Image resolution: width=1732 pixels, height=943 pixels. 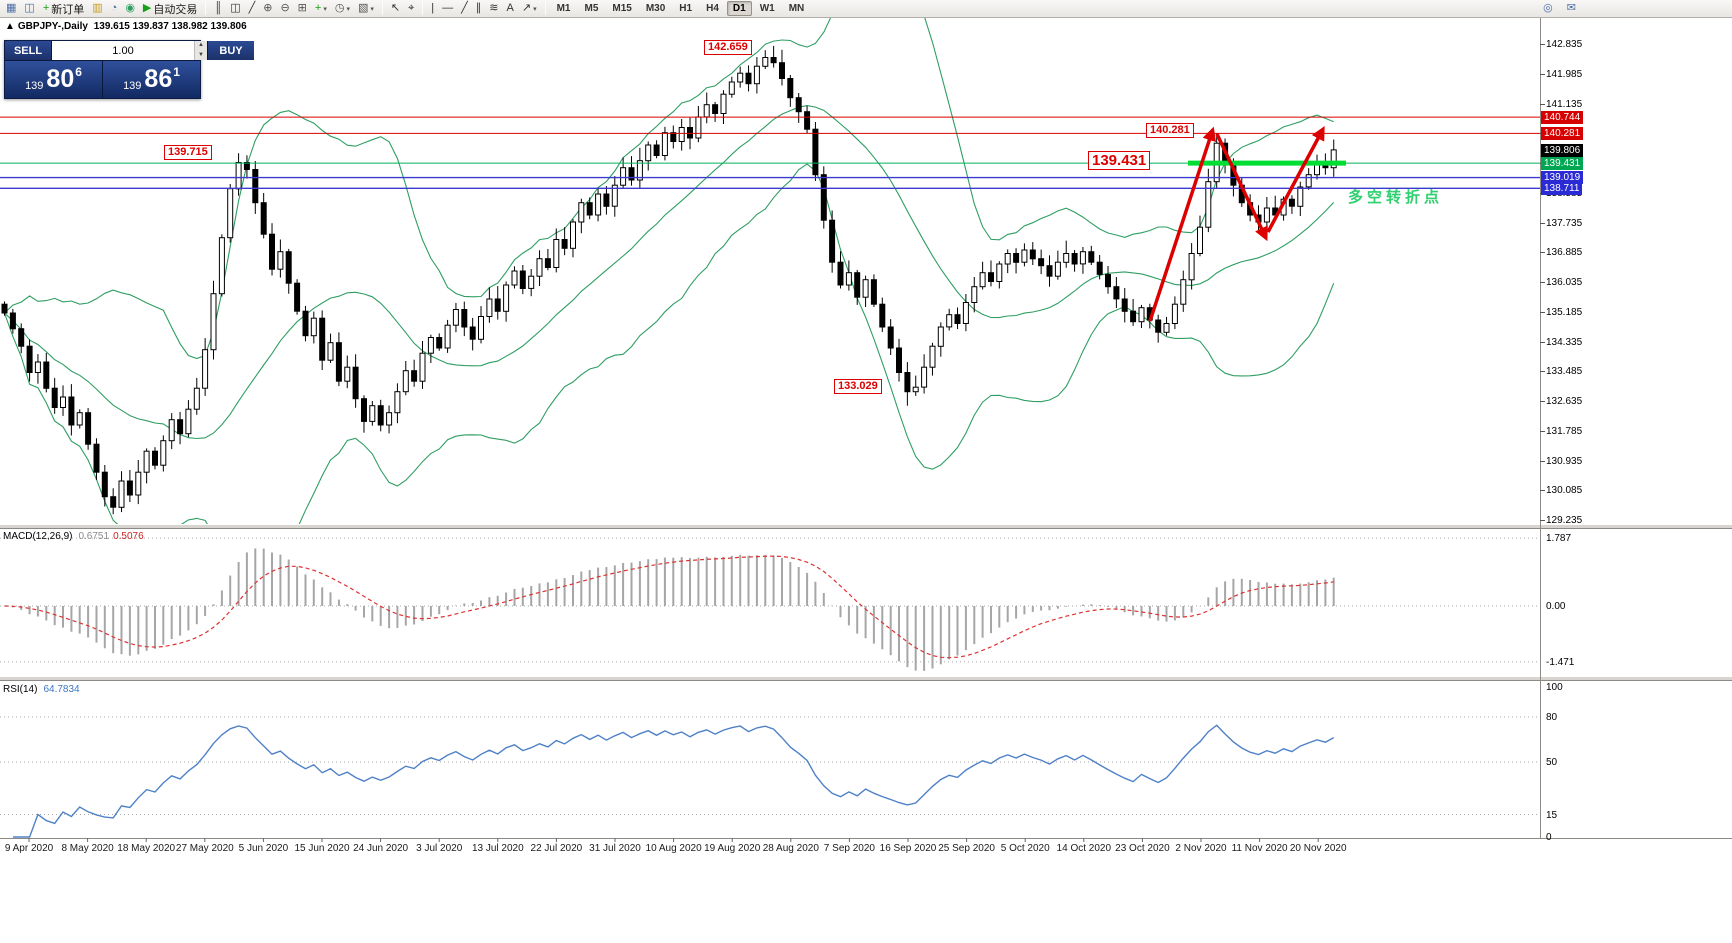 What do you see at coordinates (1170, 130) in the screenshot?
I see `price-annotation-140.281: 140.281` at bounding box center [1170, 130].